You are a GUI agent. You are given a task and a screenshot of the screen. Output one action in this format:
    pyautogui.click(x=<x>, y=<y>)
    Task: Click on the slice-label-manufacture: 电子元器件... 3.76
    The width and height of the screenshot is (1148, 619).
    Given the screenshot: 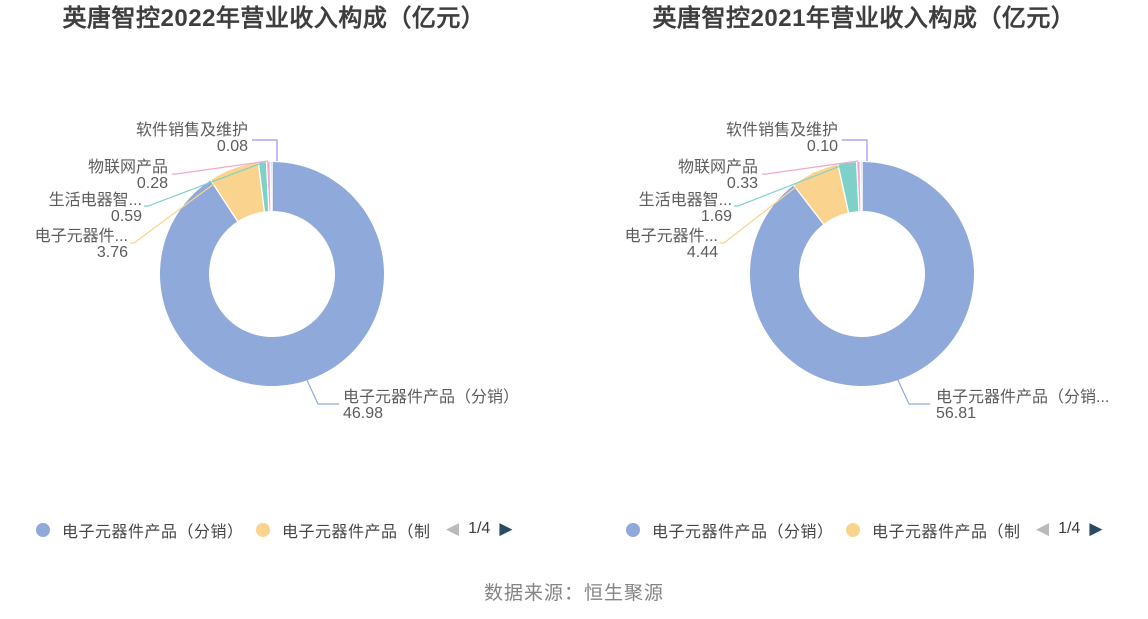 What is the action you would take?
    pyautogui.click(x=81, y=245)
    